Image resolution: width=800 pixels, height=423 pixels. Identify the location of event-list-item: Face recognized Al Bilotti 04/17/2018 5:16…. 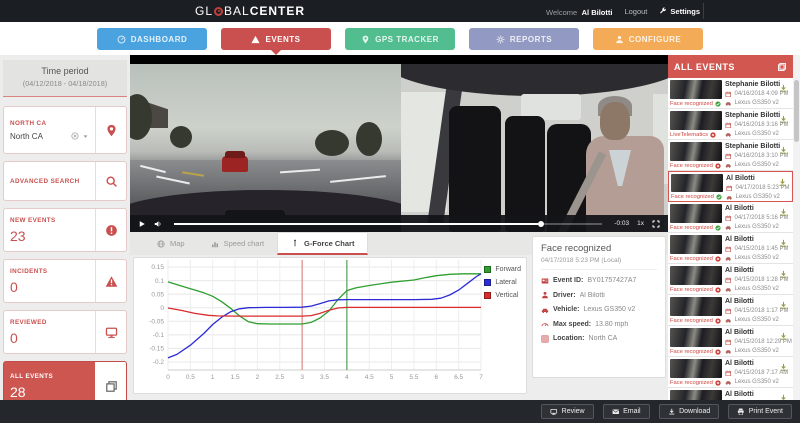
(730, 217).